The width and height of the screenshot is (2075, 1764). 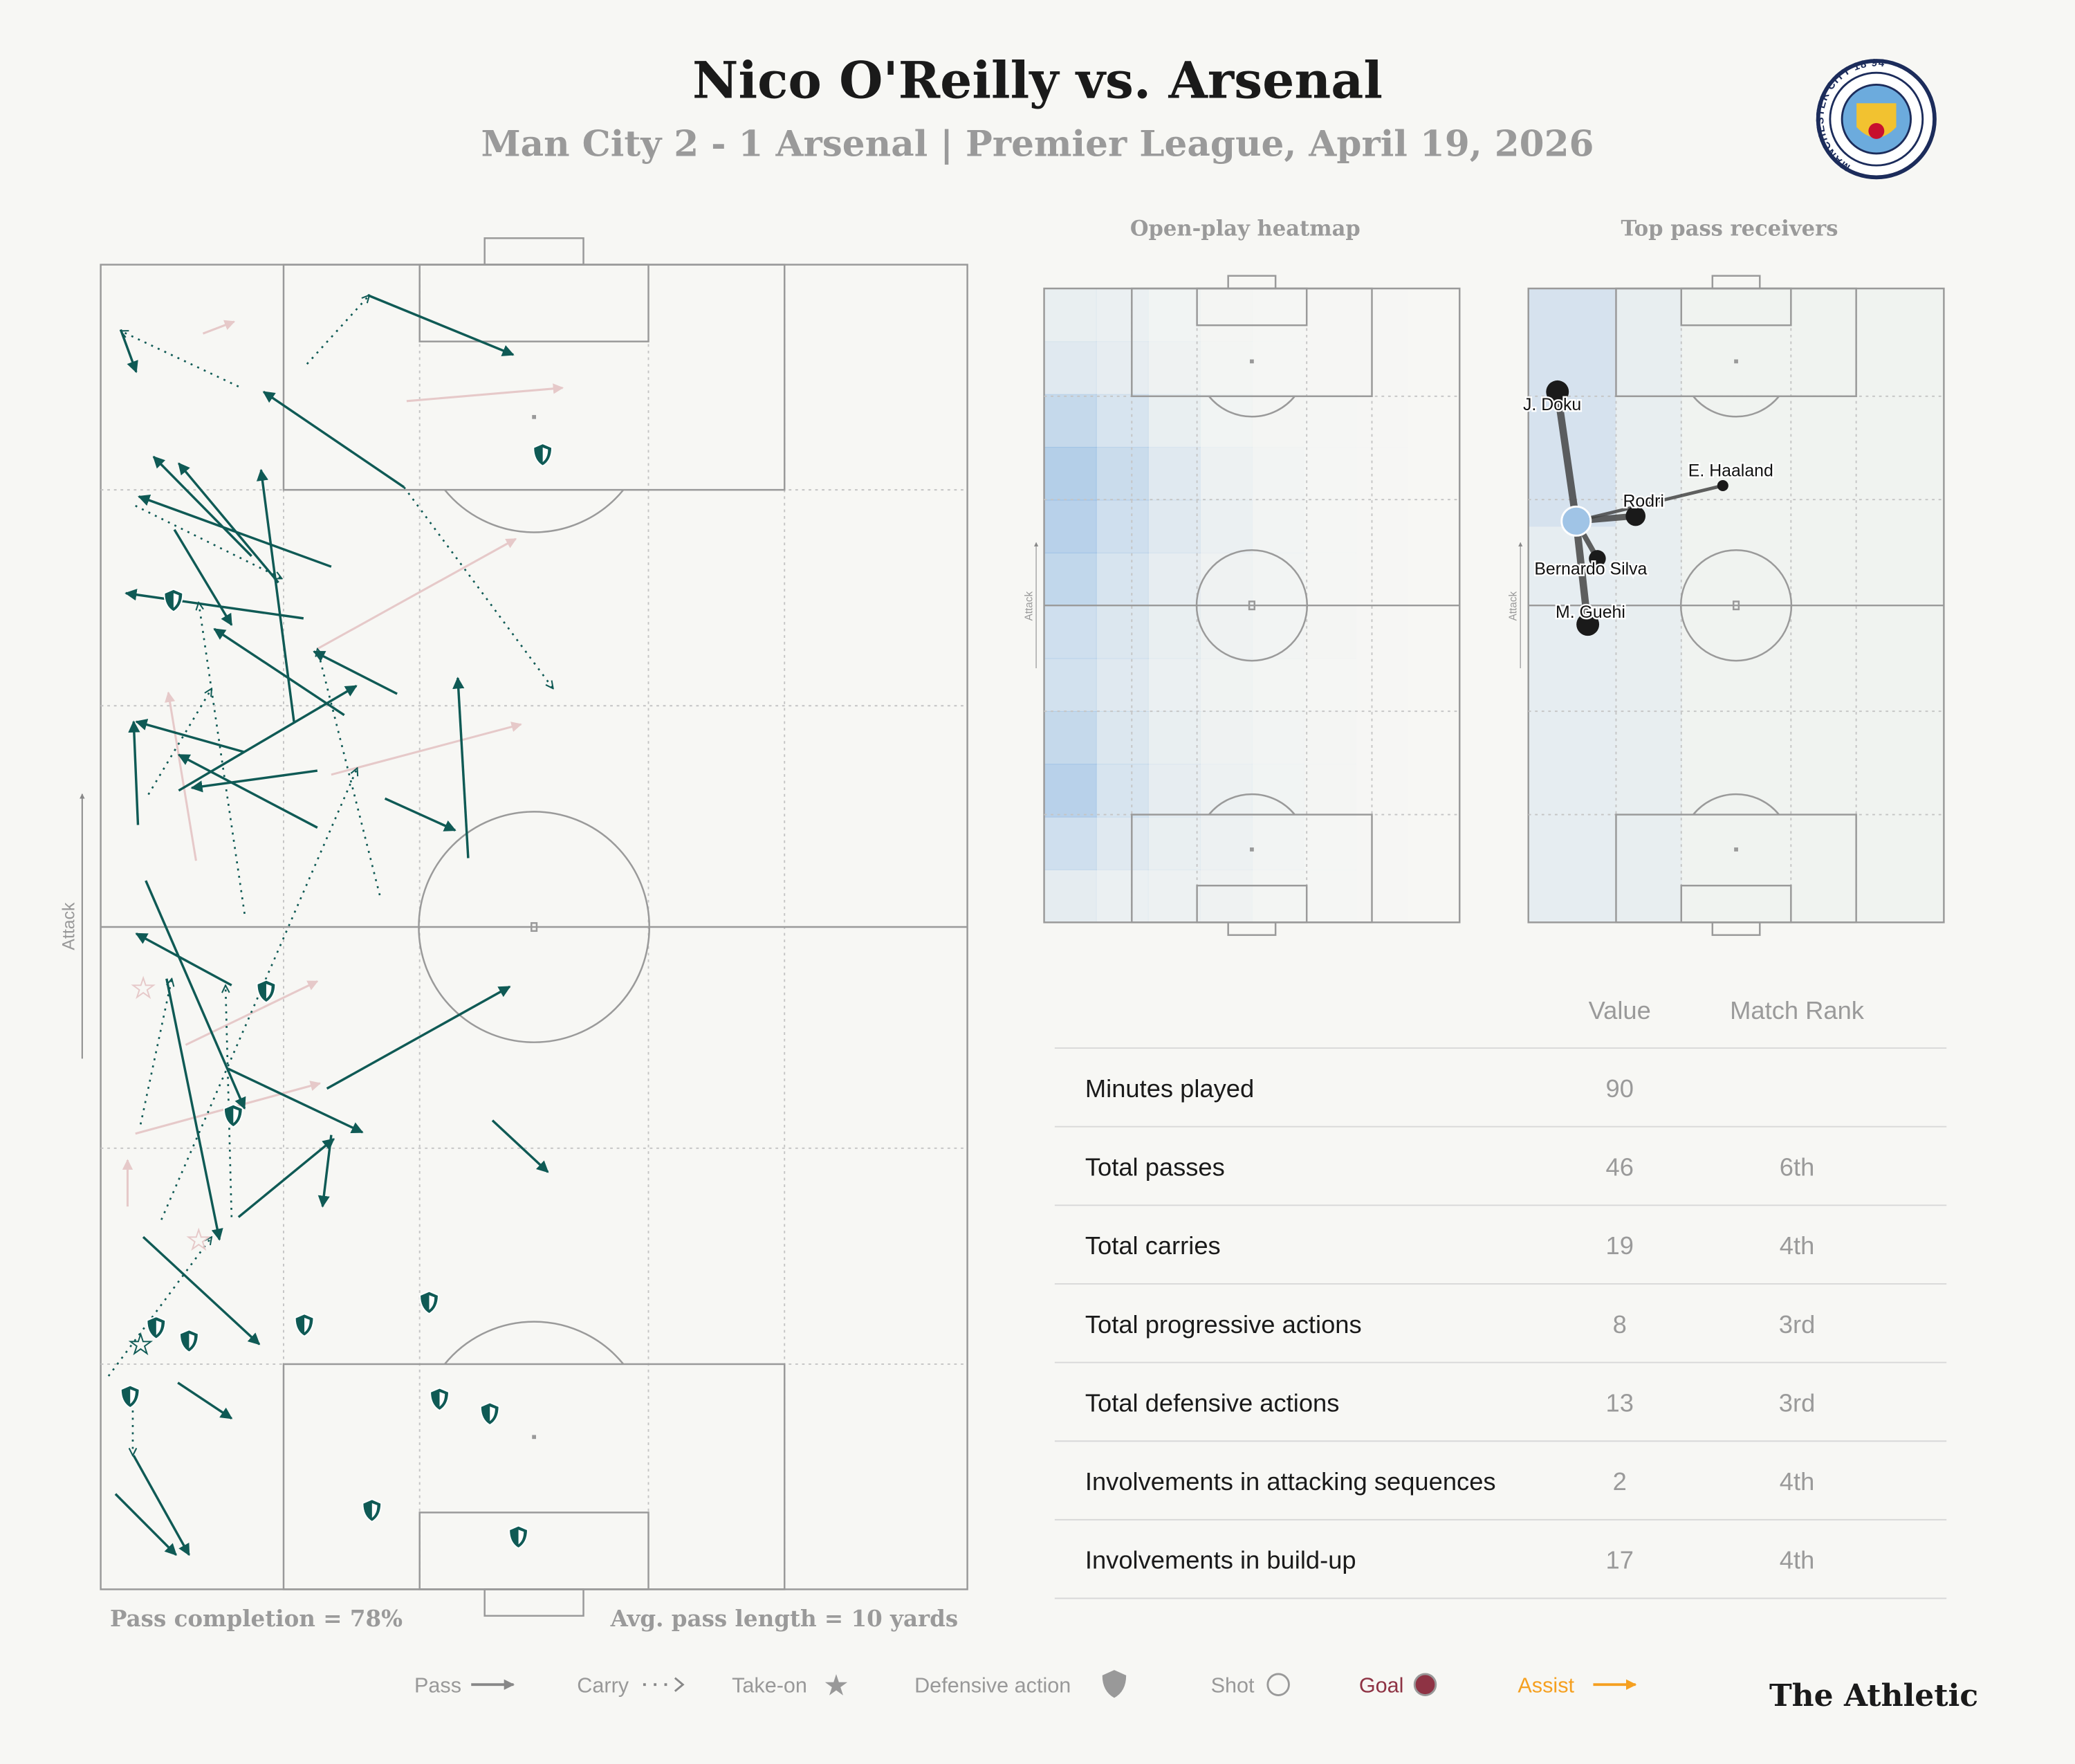 I want to click on star-icon: ★, so click(x=836, y=1685).